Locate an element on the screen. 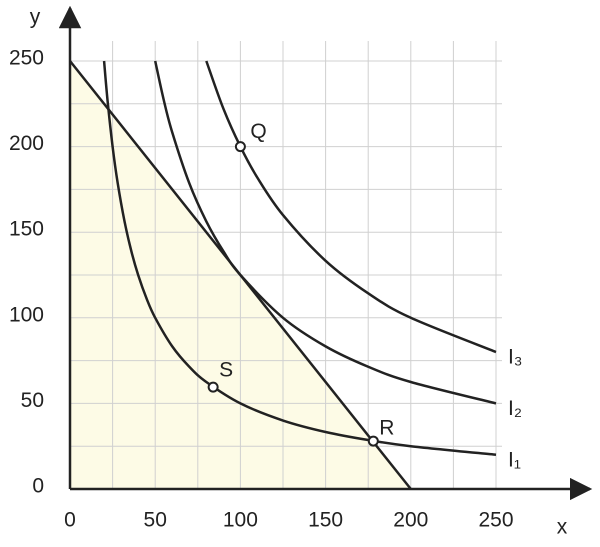  legend-label: I₂ is located at coordinates (515, 408).